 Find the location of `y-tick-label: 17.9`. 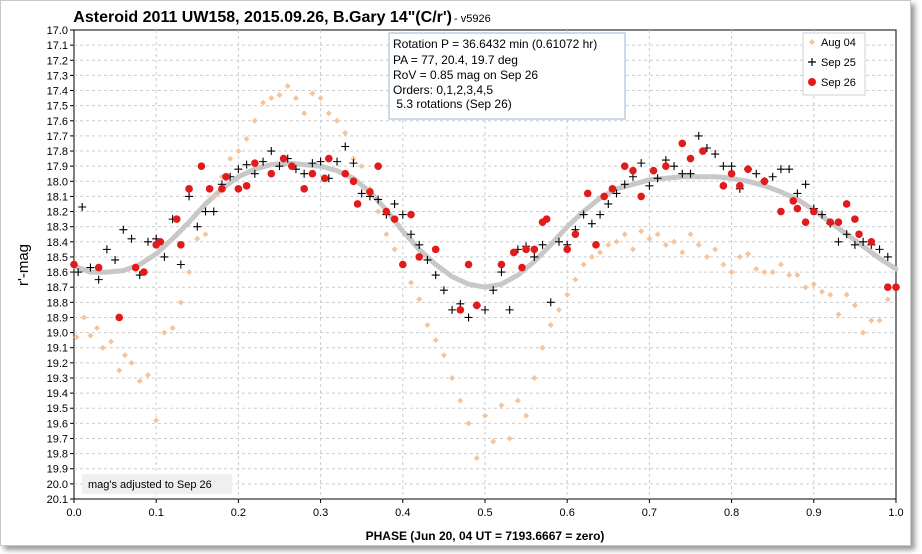

y-tick-label: 17.9 is located at coordinates (57, 167).